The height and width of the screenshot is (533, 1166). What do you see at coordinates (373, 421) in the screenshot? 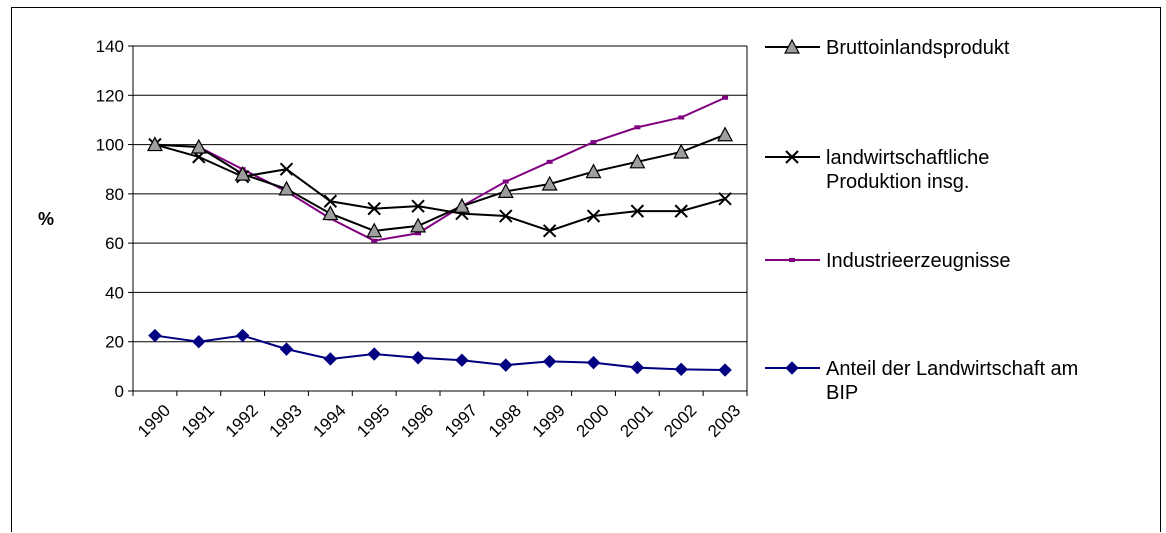
I see `x-tick-label: 1995` at bounding box center [373, 421].